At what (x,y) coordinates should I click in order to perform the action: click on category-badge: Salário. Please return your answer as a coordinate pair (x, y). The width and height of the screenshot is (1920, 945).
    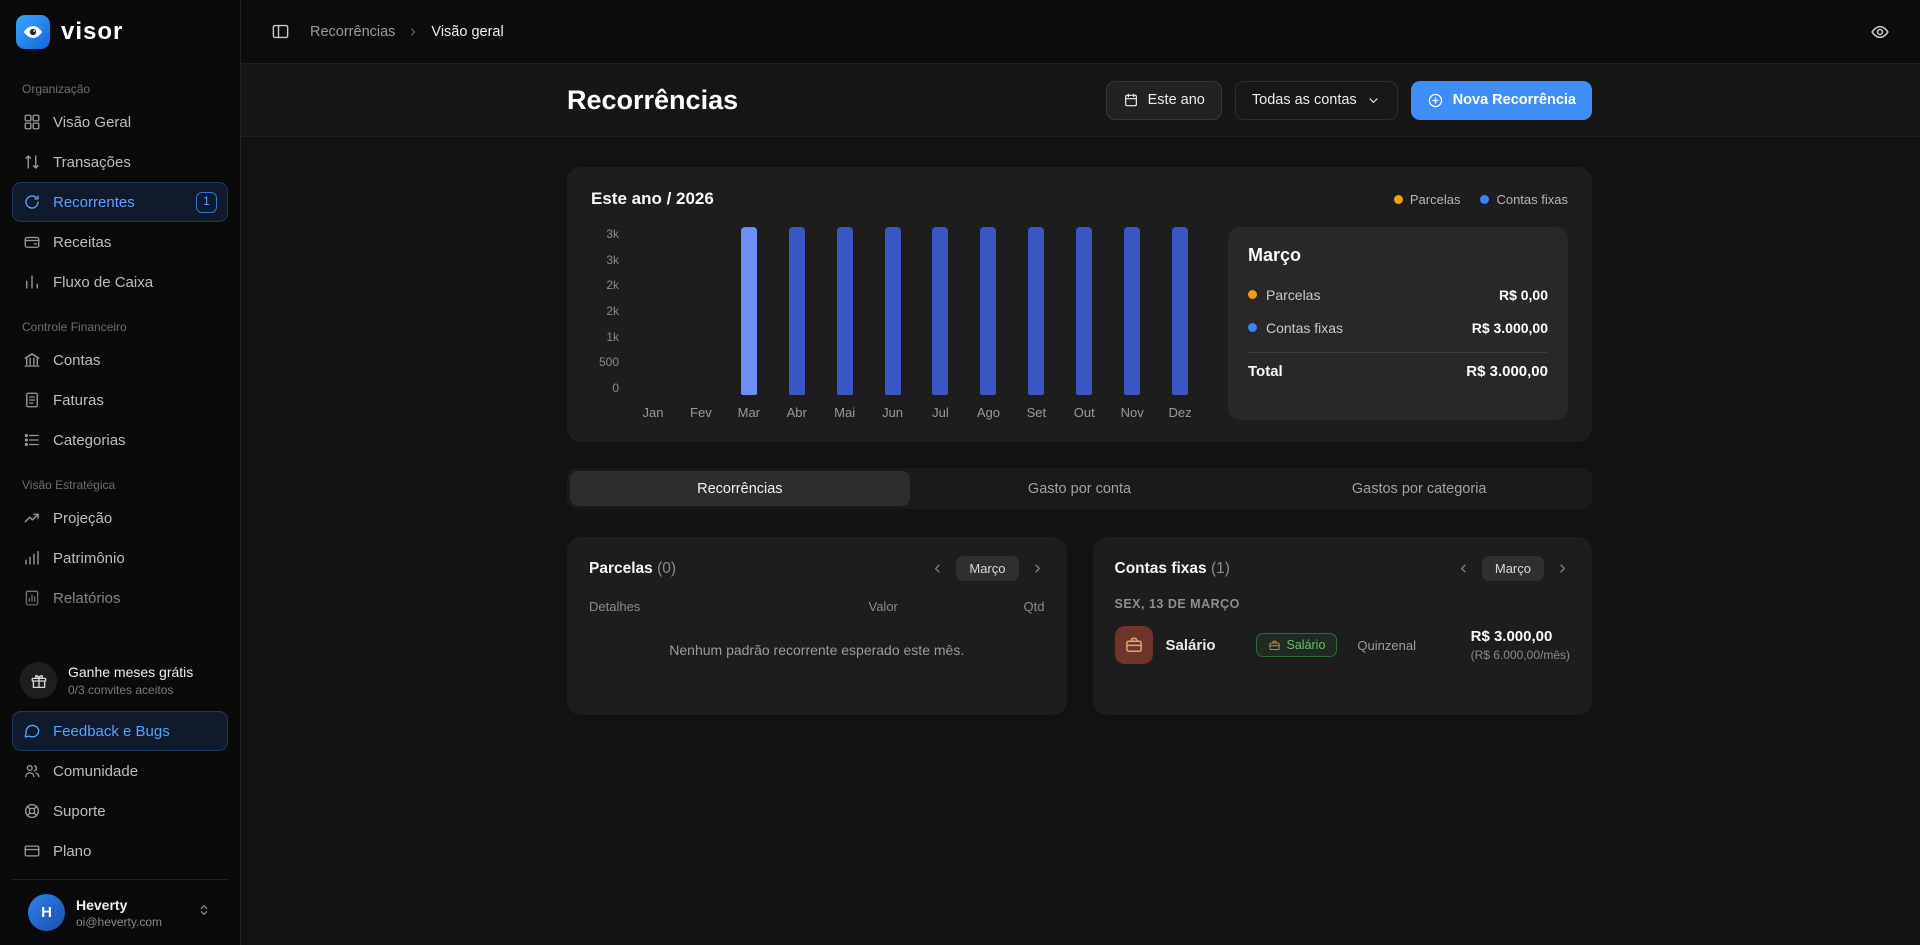
    Looking at the image, I should click on (1296, 645).